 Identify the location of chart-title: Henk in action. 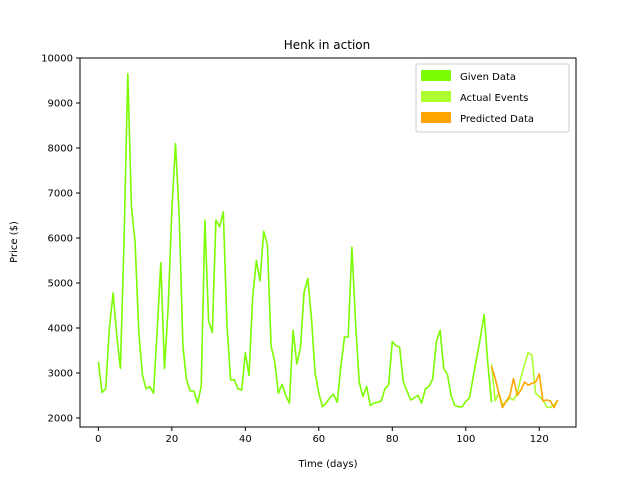
(327, 45).